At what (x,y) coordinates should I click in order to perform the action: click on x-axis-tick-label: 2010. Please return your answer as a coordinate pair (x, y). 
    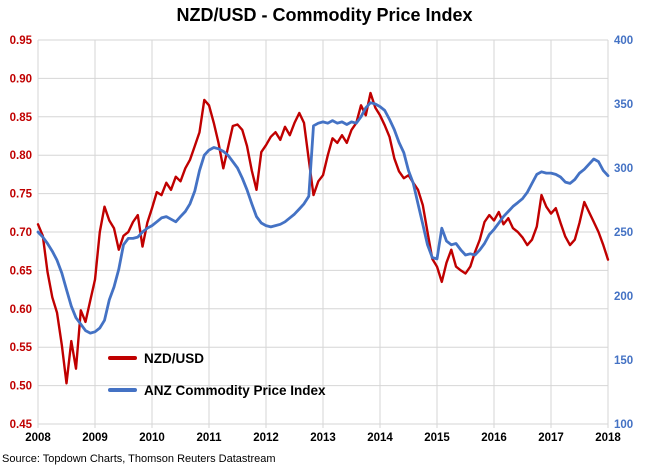
    Looking at the image, I should click on (152, 438).